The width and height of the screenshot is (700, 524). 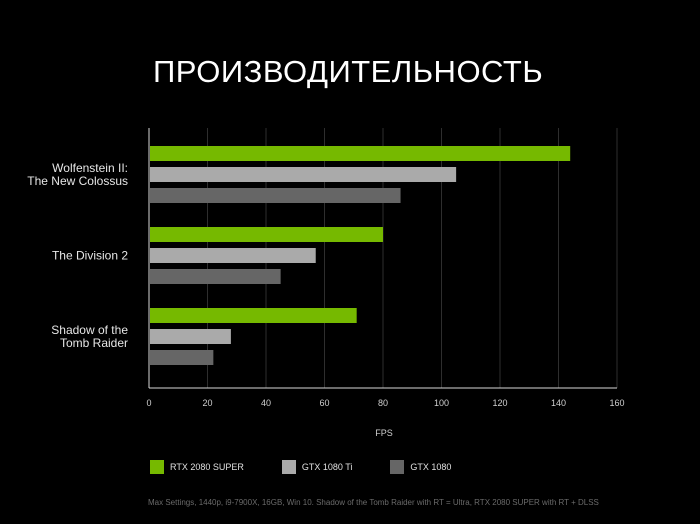 I want to click on legend-label: RTX 2080 SUPER, so click(x=207, y=467).